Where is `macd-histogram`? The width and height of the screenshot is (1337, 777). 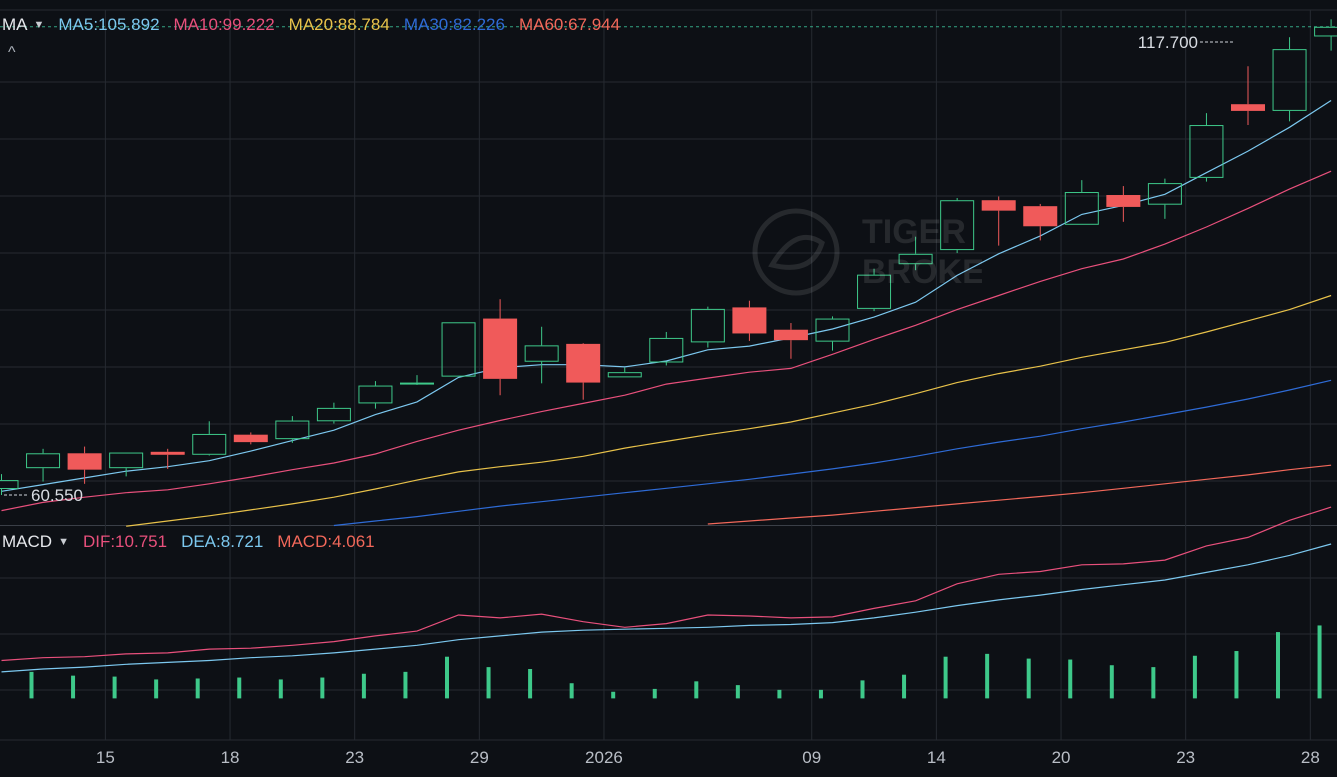
macd-histogram is located at coordinates (675, 662).